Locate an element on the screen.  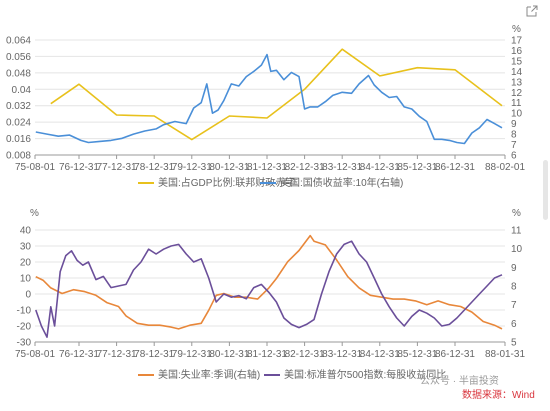
external-link-icon is located at coordinates (532, 11).